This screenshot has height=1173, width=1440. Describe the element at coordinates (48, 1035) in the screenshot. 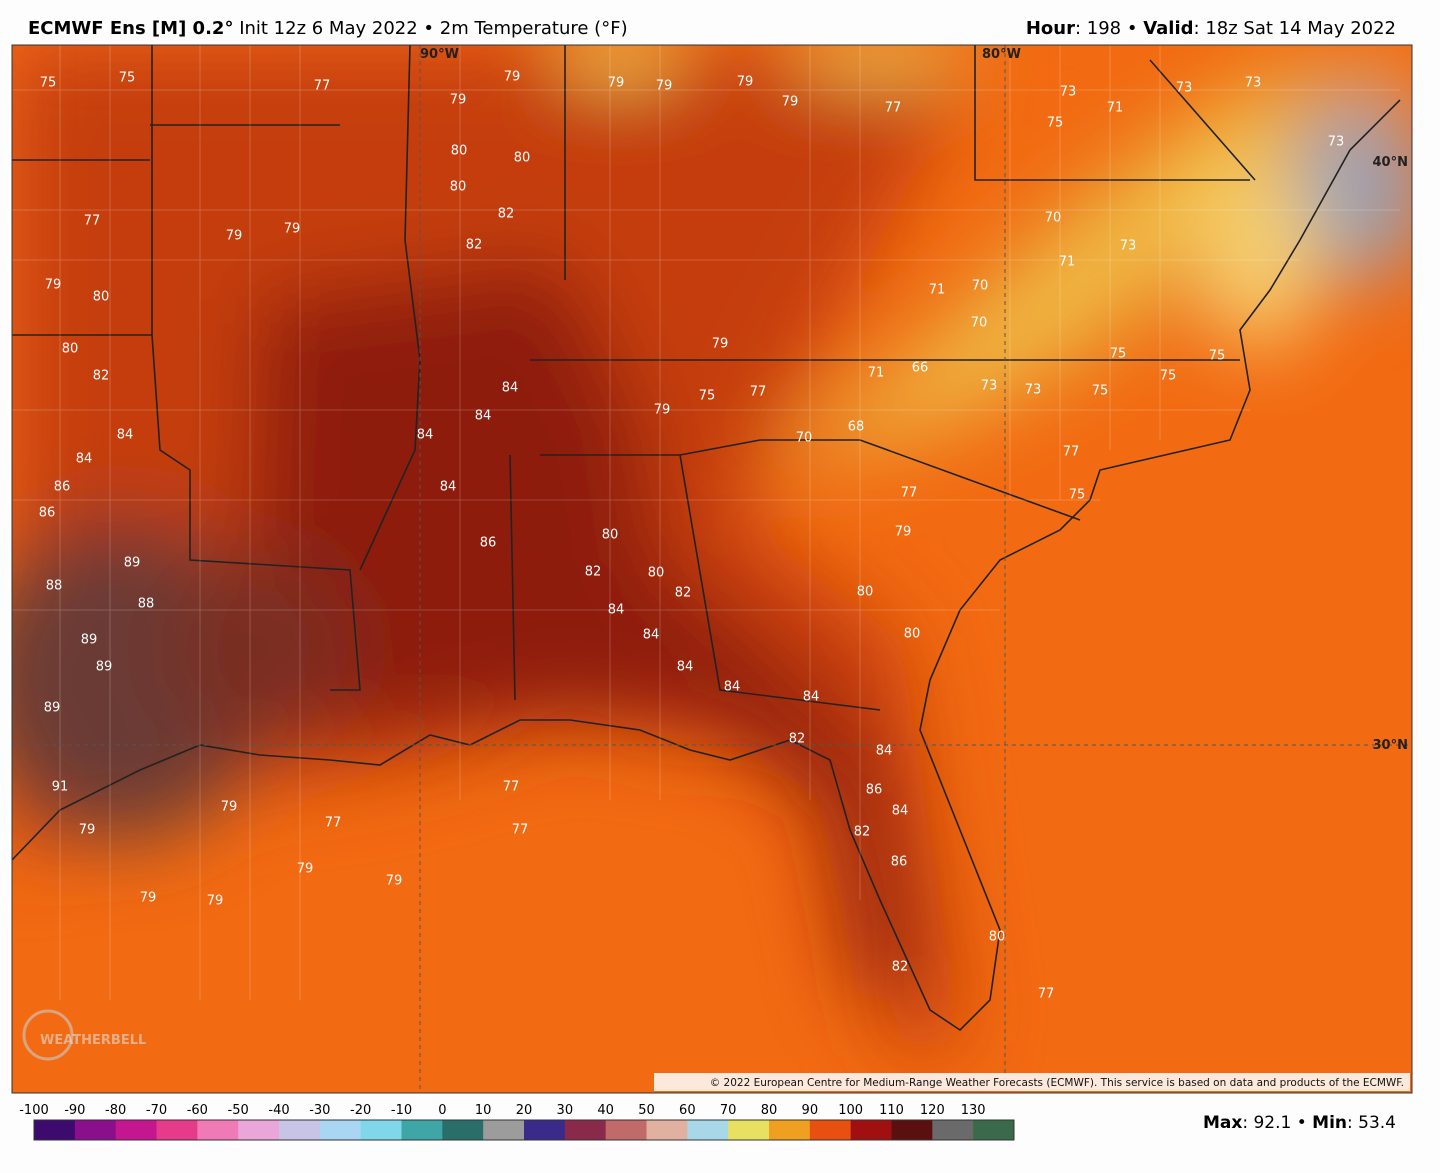

I see `watermark-logo` at that location.